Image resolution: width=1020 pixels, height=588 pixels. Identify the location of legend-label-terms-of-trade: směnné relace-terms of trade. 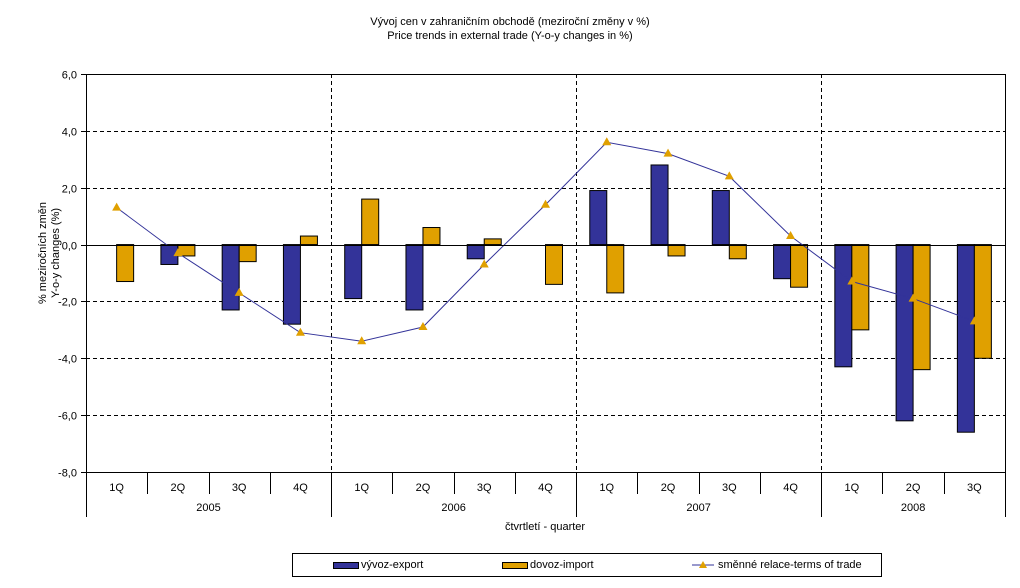
(790, 565).